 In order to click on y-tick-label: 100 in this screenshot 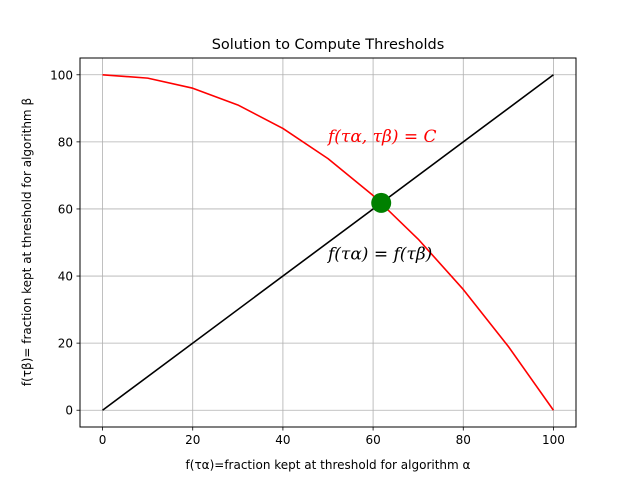, I will do `click(61, 75)`.